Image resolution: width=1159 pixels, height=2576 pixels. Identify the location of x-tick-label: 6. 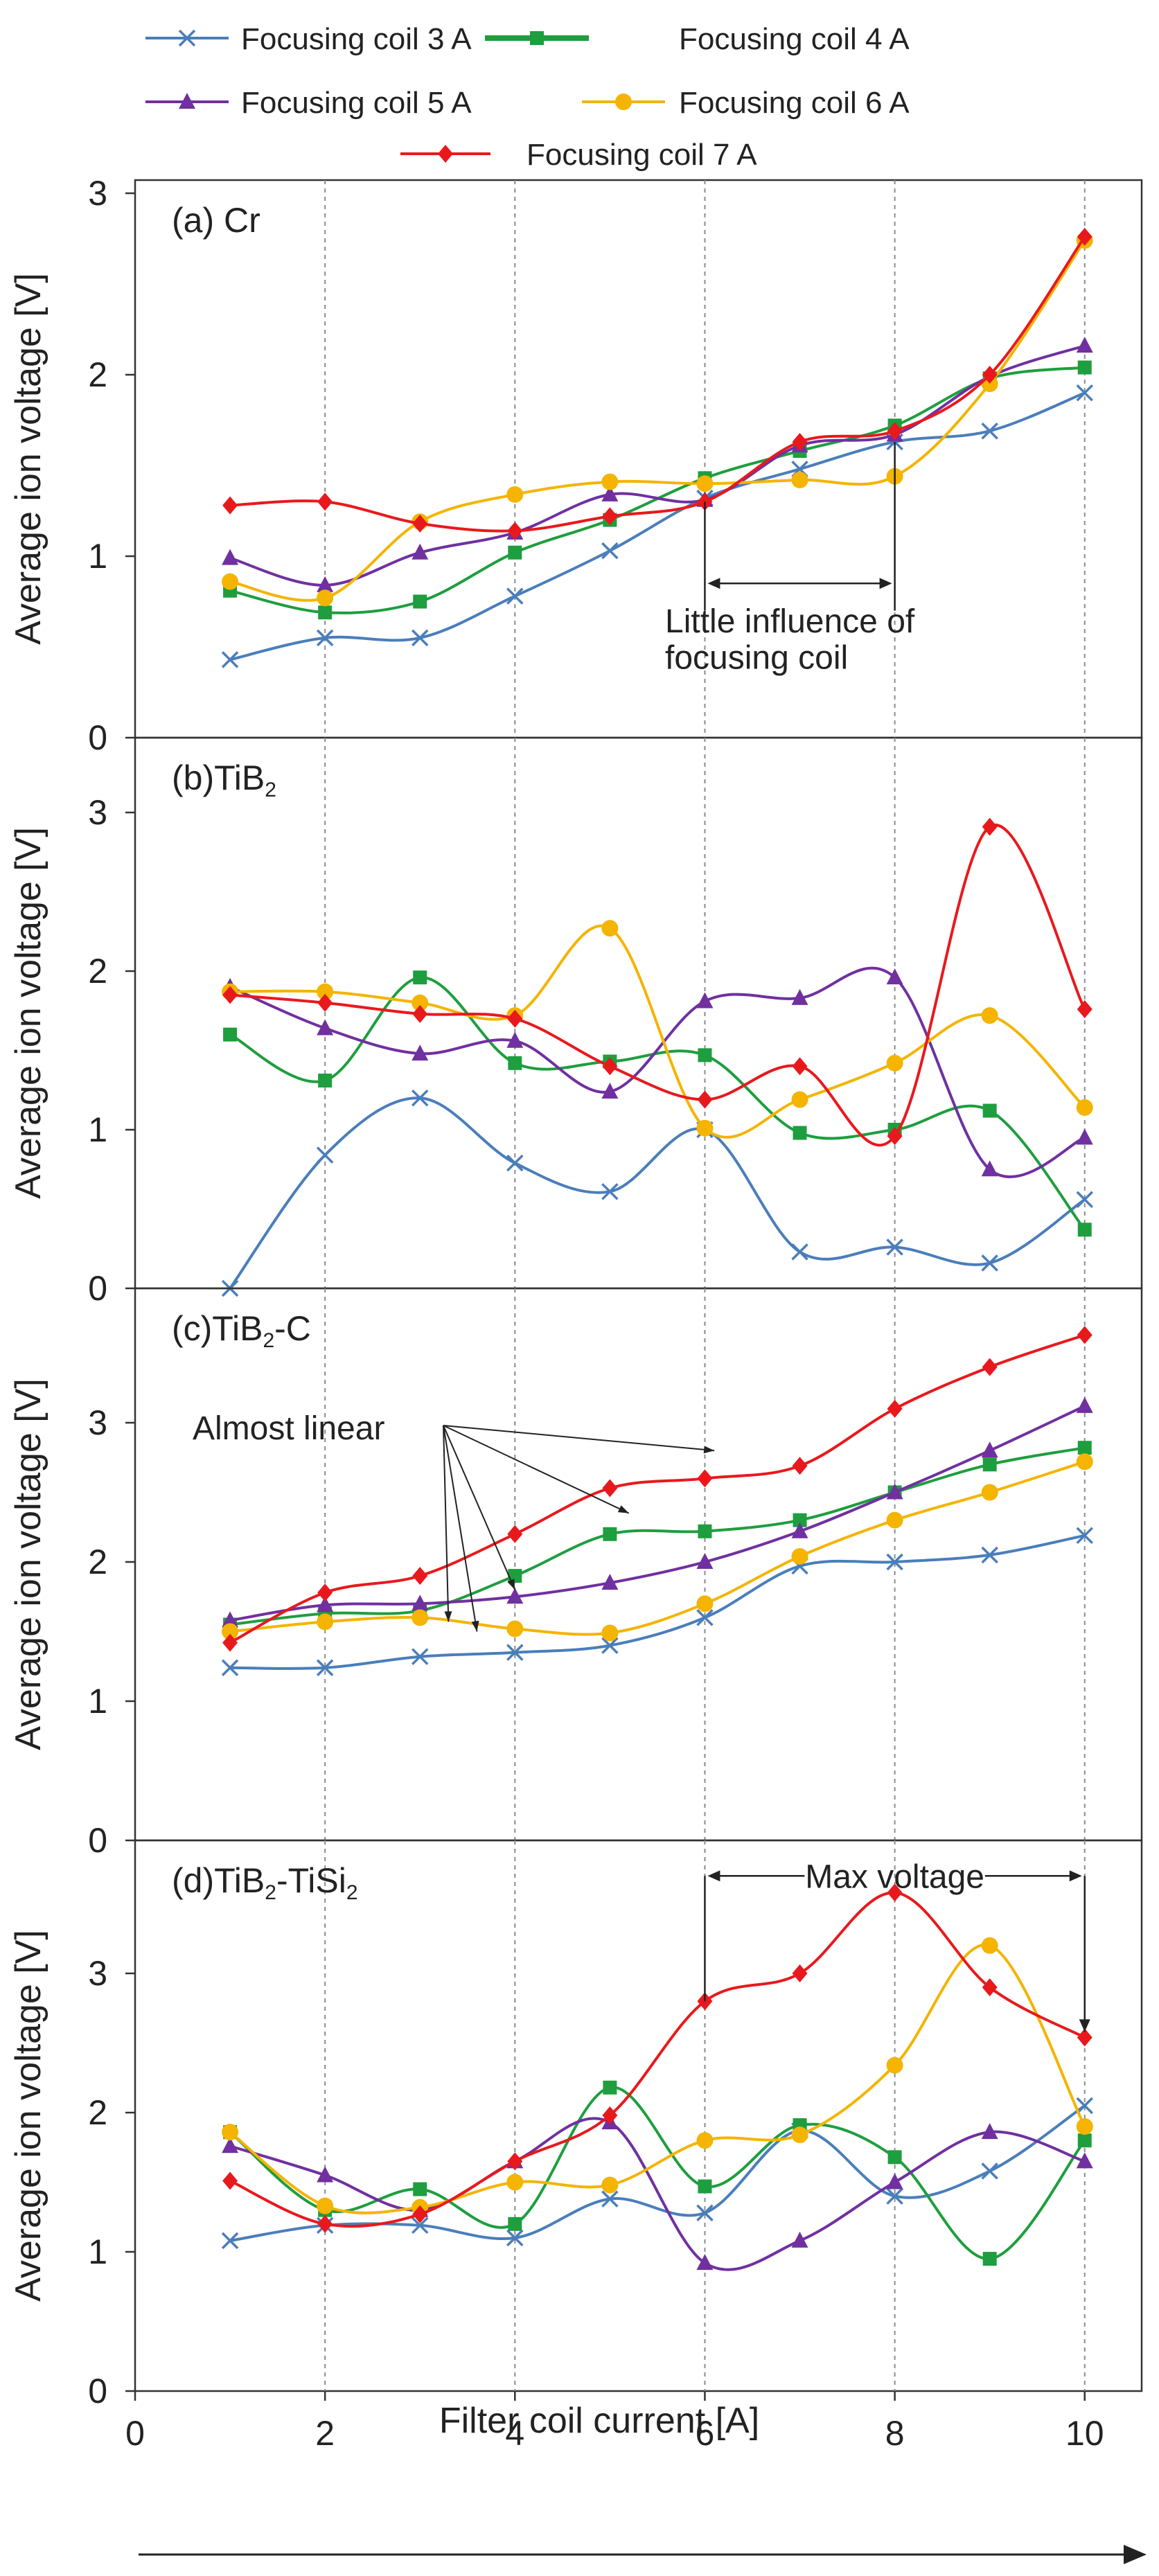
(705, 2433).